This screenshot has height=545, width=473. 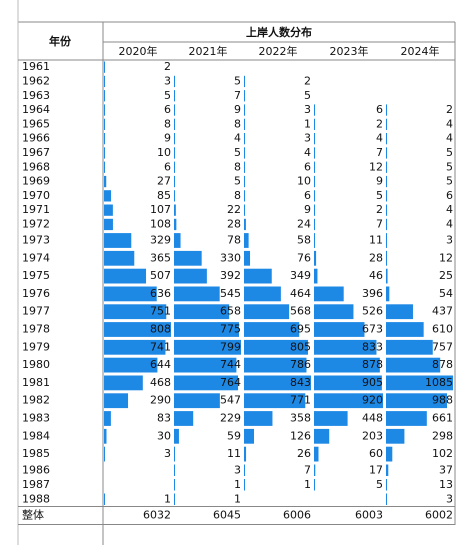 What do you see at coordinates (300, 275) in the screenshot?
I see `cell-value: 349` at bounding box center [300, 275].